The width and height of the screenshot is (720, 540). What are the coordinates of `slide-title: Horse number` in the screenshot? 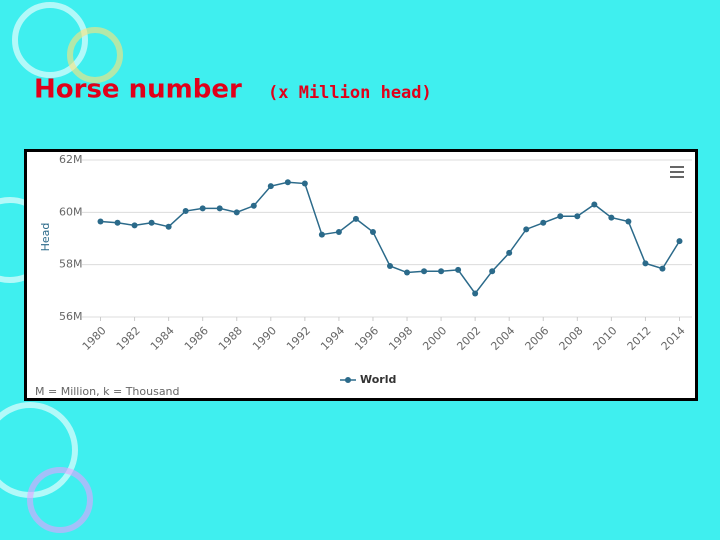 It's located at (138, 90).